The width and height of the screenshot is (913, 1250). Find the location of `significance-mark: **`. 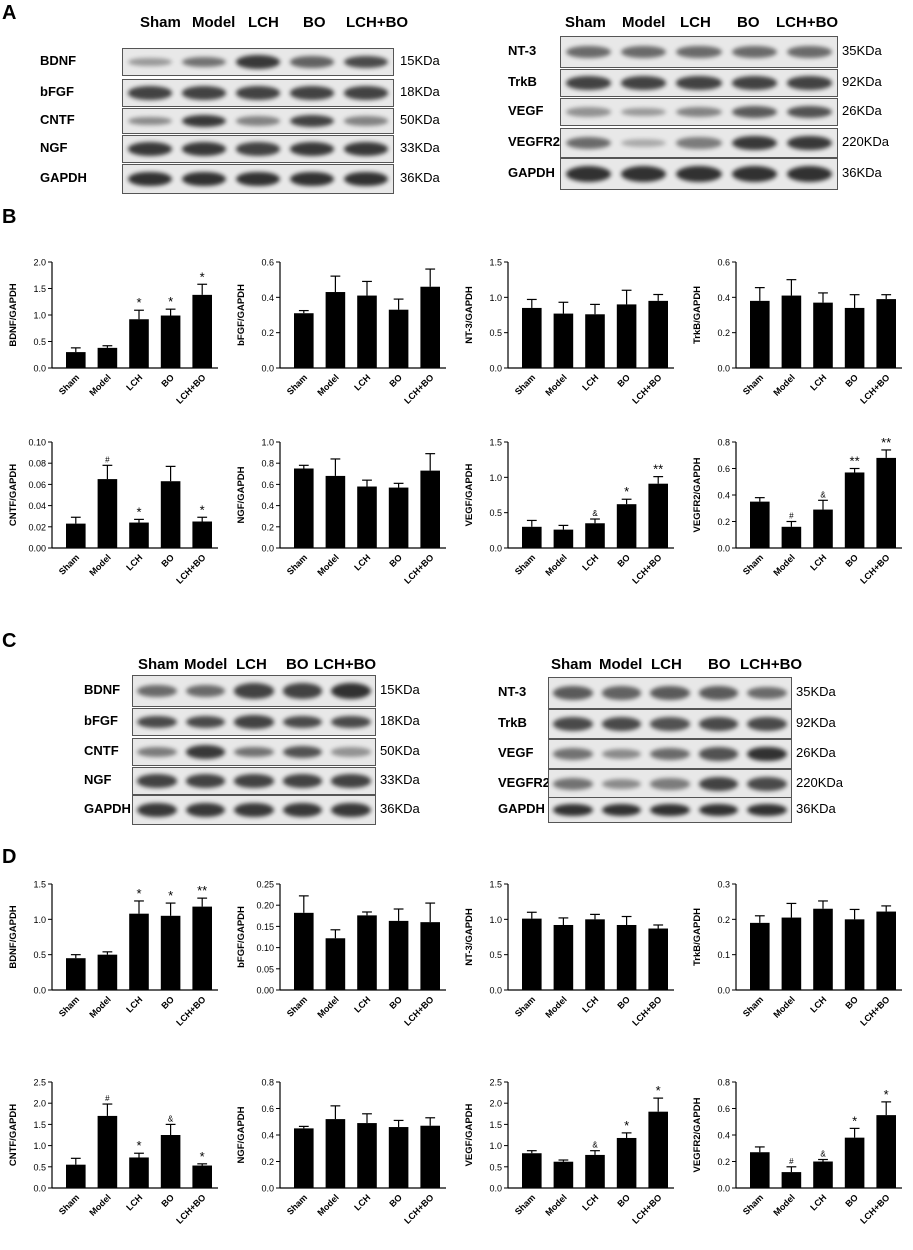

significance-mark: ** is located at coordinates (202, 890).